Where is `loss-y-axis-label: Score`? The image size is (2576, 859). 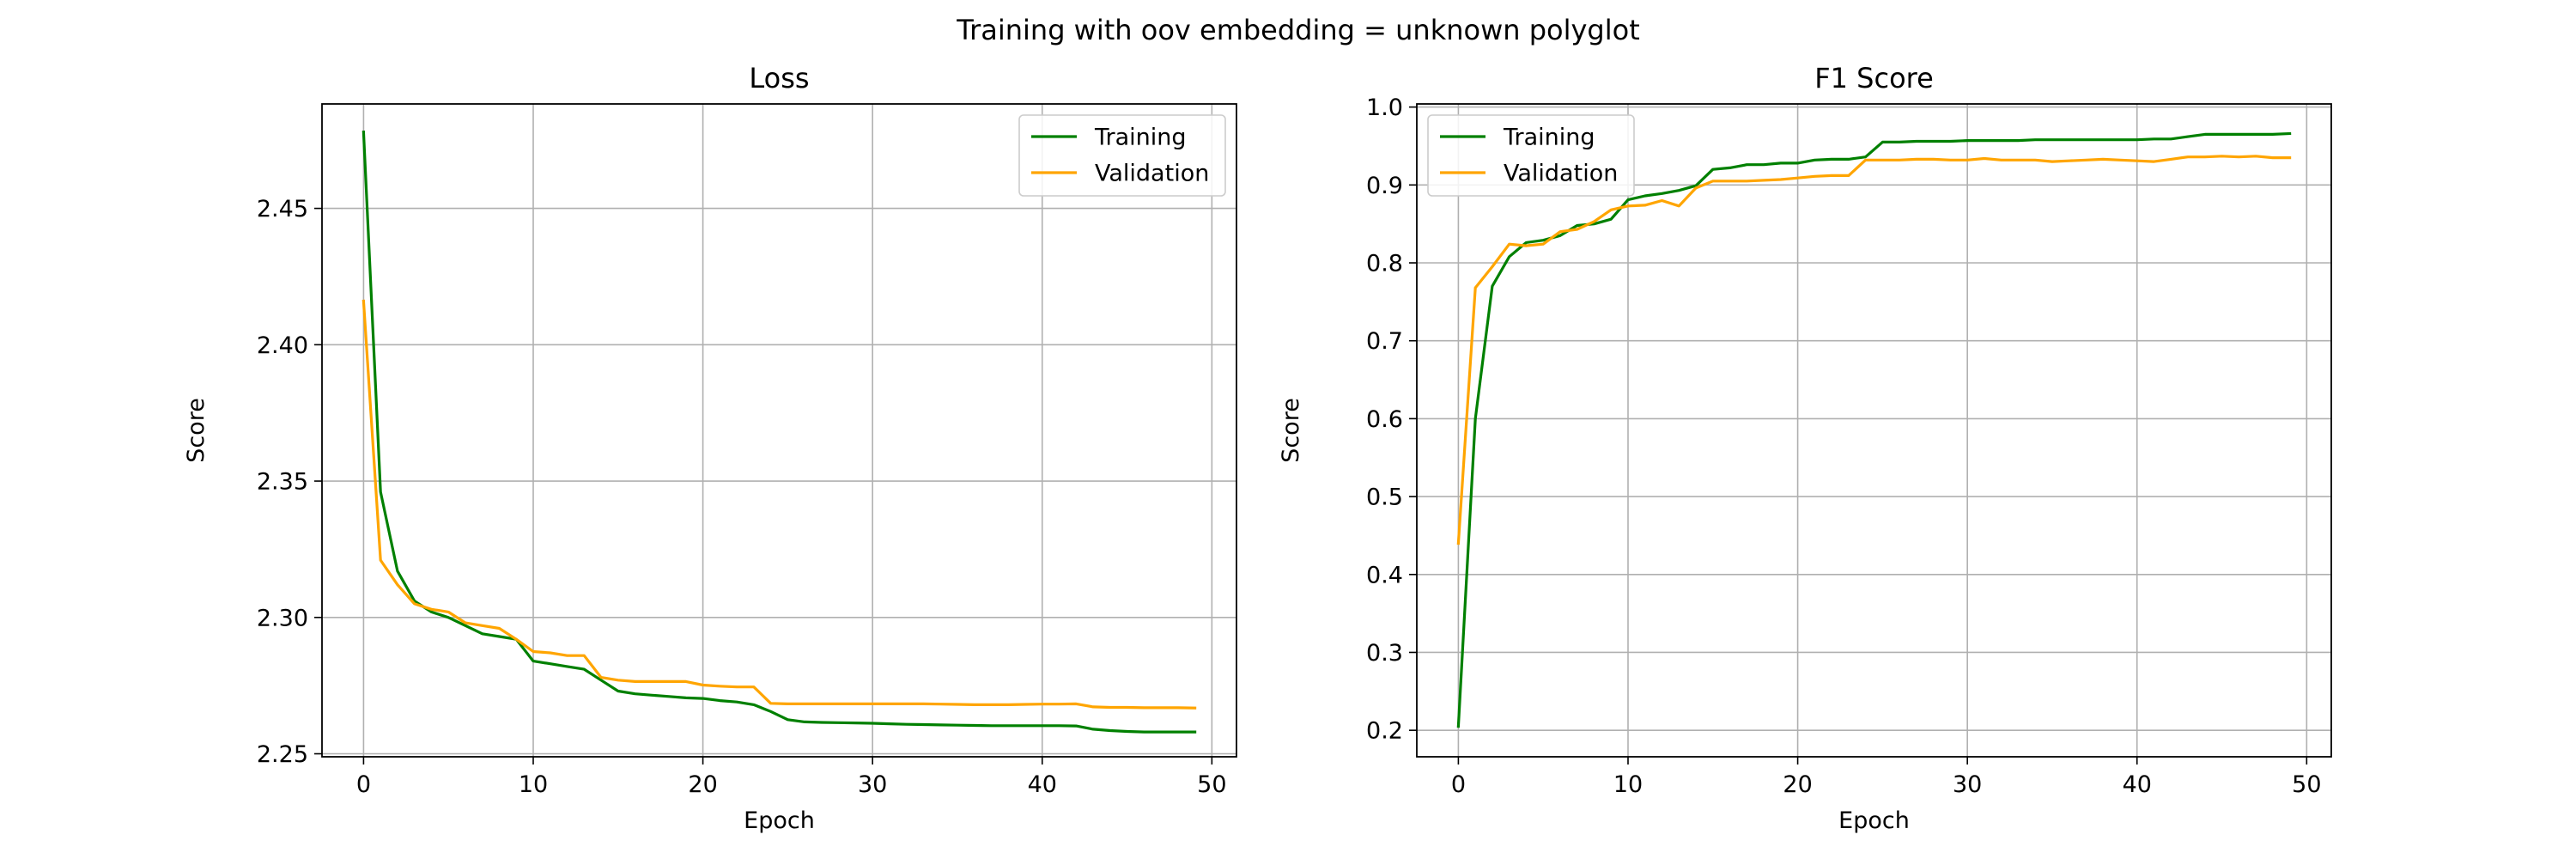
loss-y-axis-label: Score is located at coordinates (197, 431).